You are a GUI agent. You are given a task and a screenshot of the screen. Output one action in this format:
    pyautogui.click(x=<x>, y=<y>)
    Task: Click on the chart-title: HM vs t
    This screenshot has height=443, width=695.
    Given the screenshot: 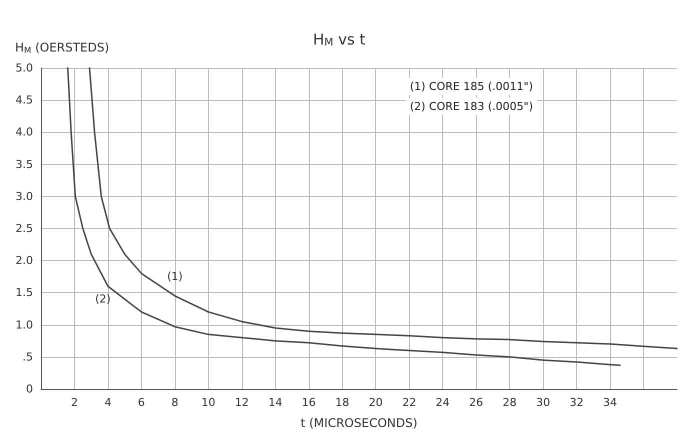 What is the action you would take?
    pyautogui.click(x=339, y=39)
    